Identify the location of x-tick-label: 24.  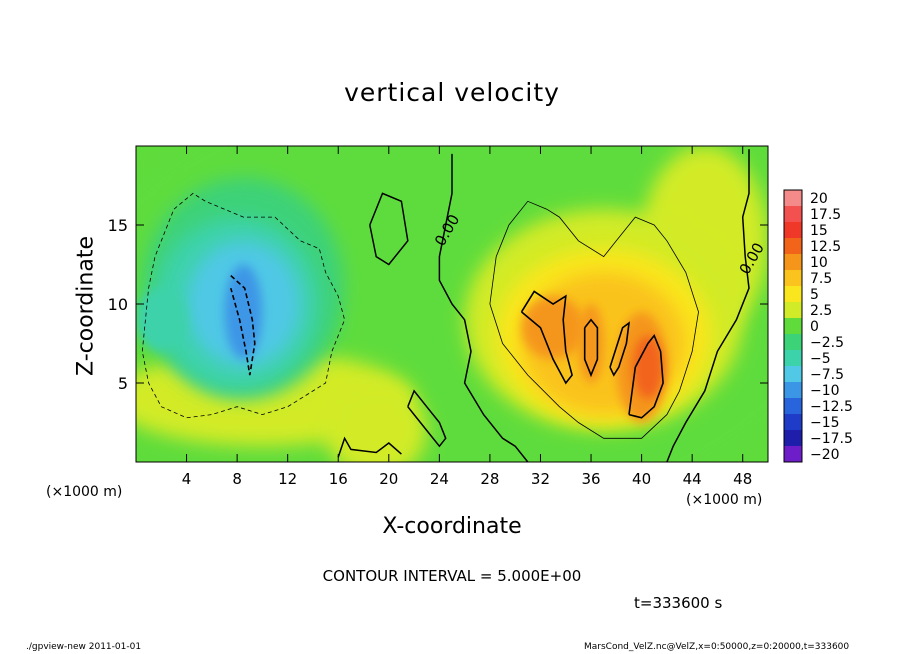
(439, 479).